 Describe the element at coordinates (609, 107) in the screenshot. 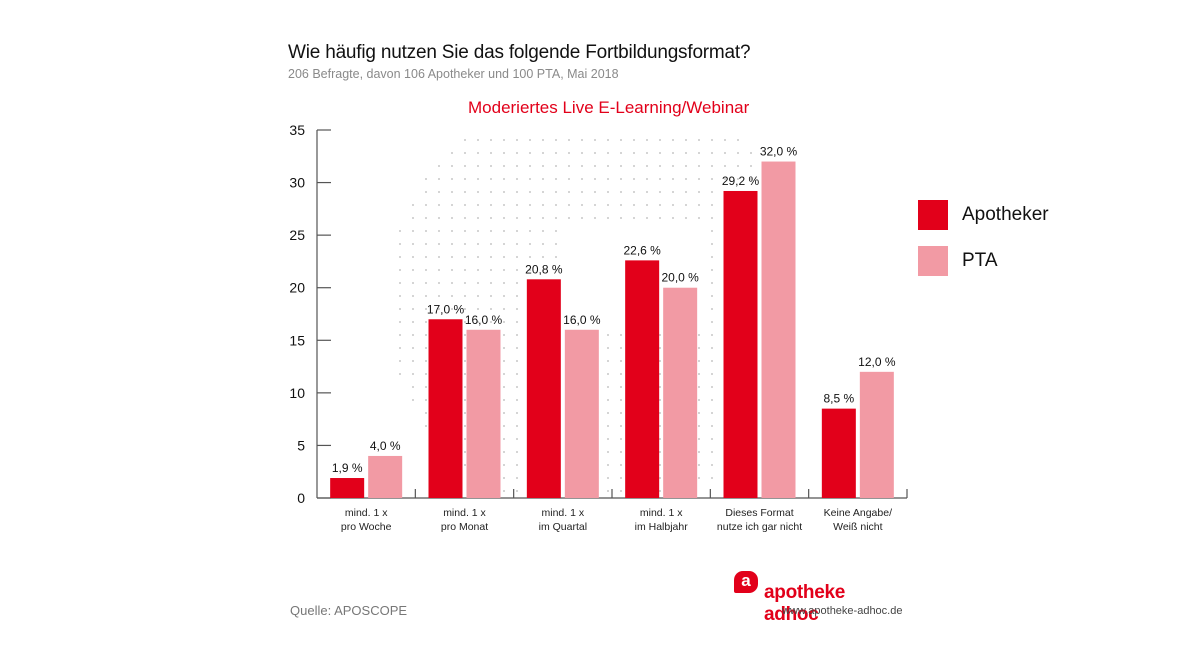

I see `chart-title: Moderiertes Live E-Learning/Webinar` at that location.